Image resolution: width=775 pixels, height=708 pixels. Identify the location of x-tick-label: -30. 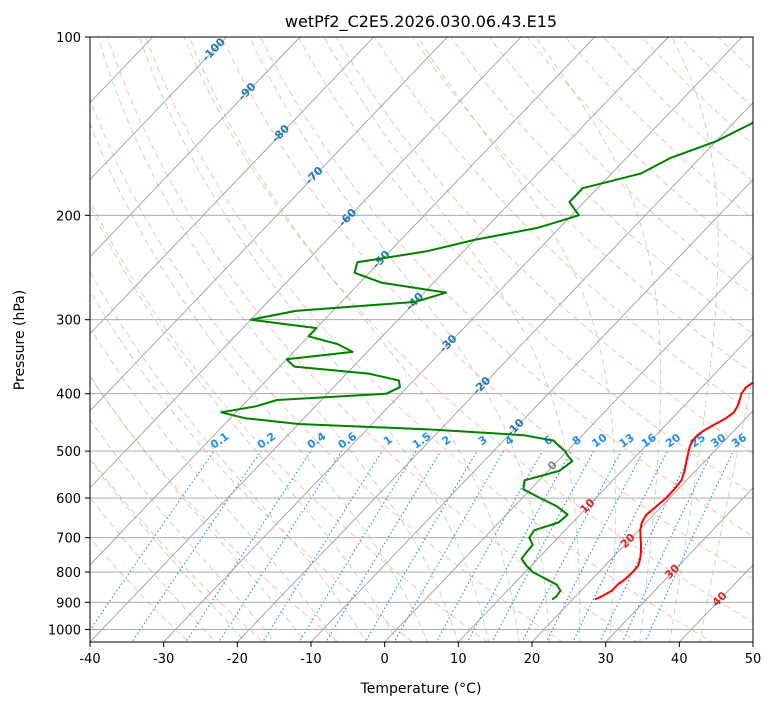
(163, 659).